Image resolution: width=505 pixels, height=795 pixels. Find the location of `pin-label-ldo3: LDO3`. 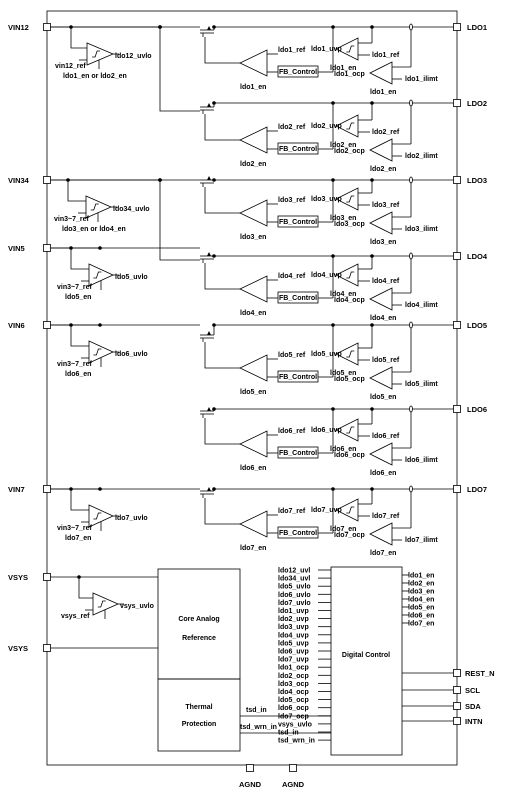

pin-label-ldo3: LDO3 is located at coordinates (477, 180).